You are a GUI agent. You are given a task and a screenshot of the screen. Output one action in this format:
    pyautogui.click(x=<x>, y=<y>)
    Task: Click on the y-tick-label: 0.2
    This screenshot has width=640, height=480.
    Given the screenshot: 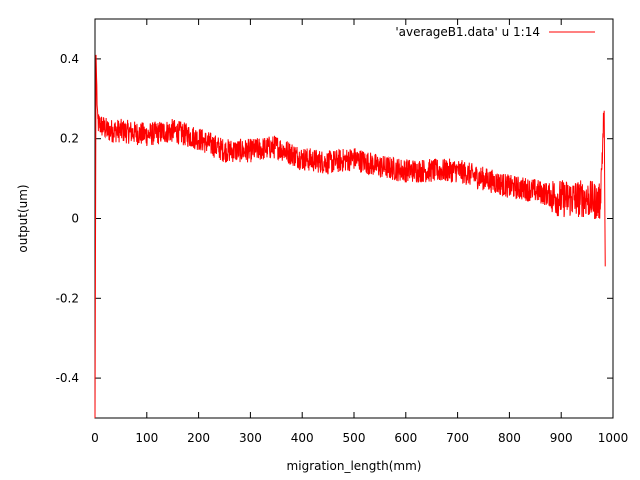 What is the action you would take?
    pyautogui.click(x=69, y=139)
    